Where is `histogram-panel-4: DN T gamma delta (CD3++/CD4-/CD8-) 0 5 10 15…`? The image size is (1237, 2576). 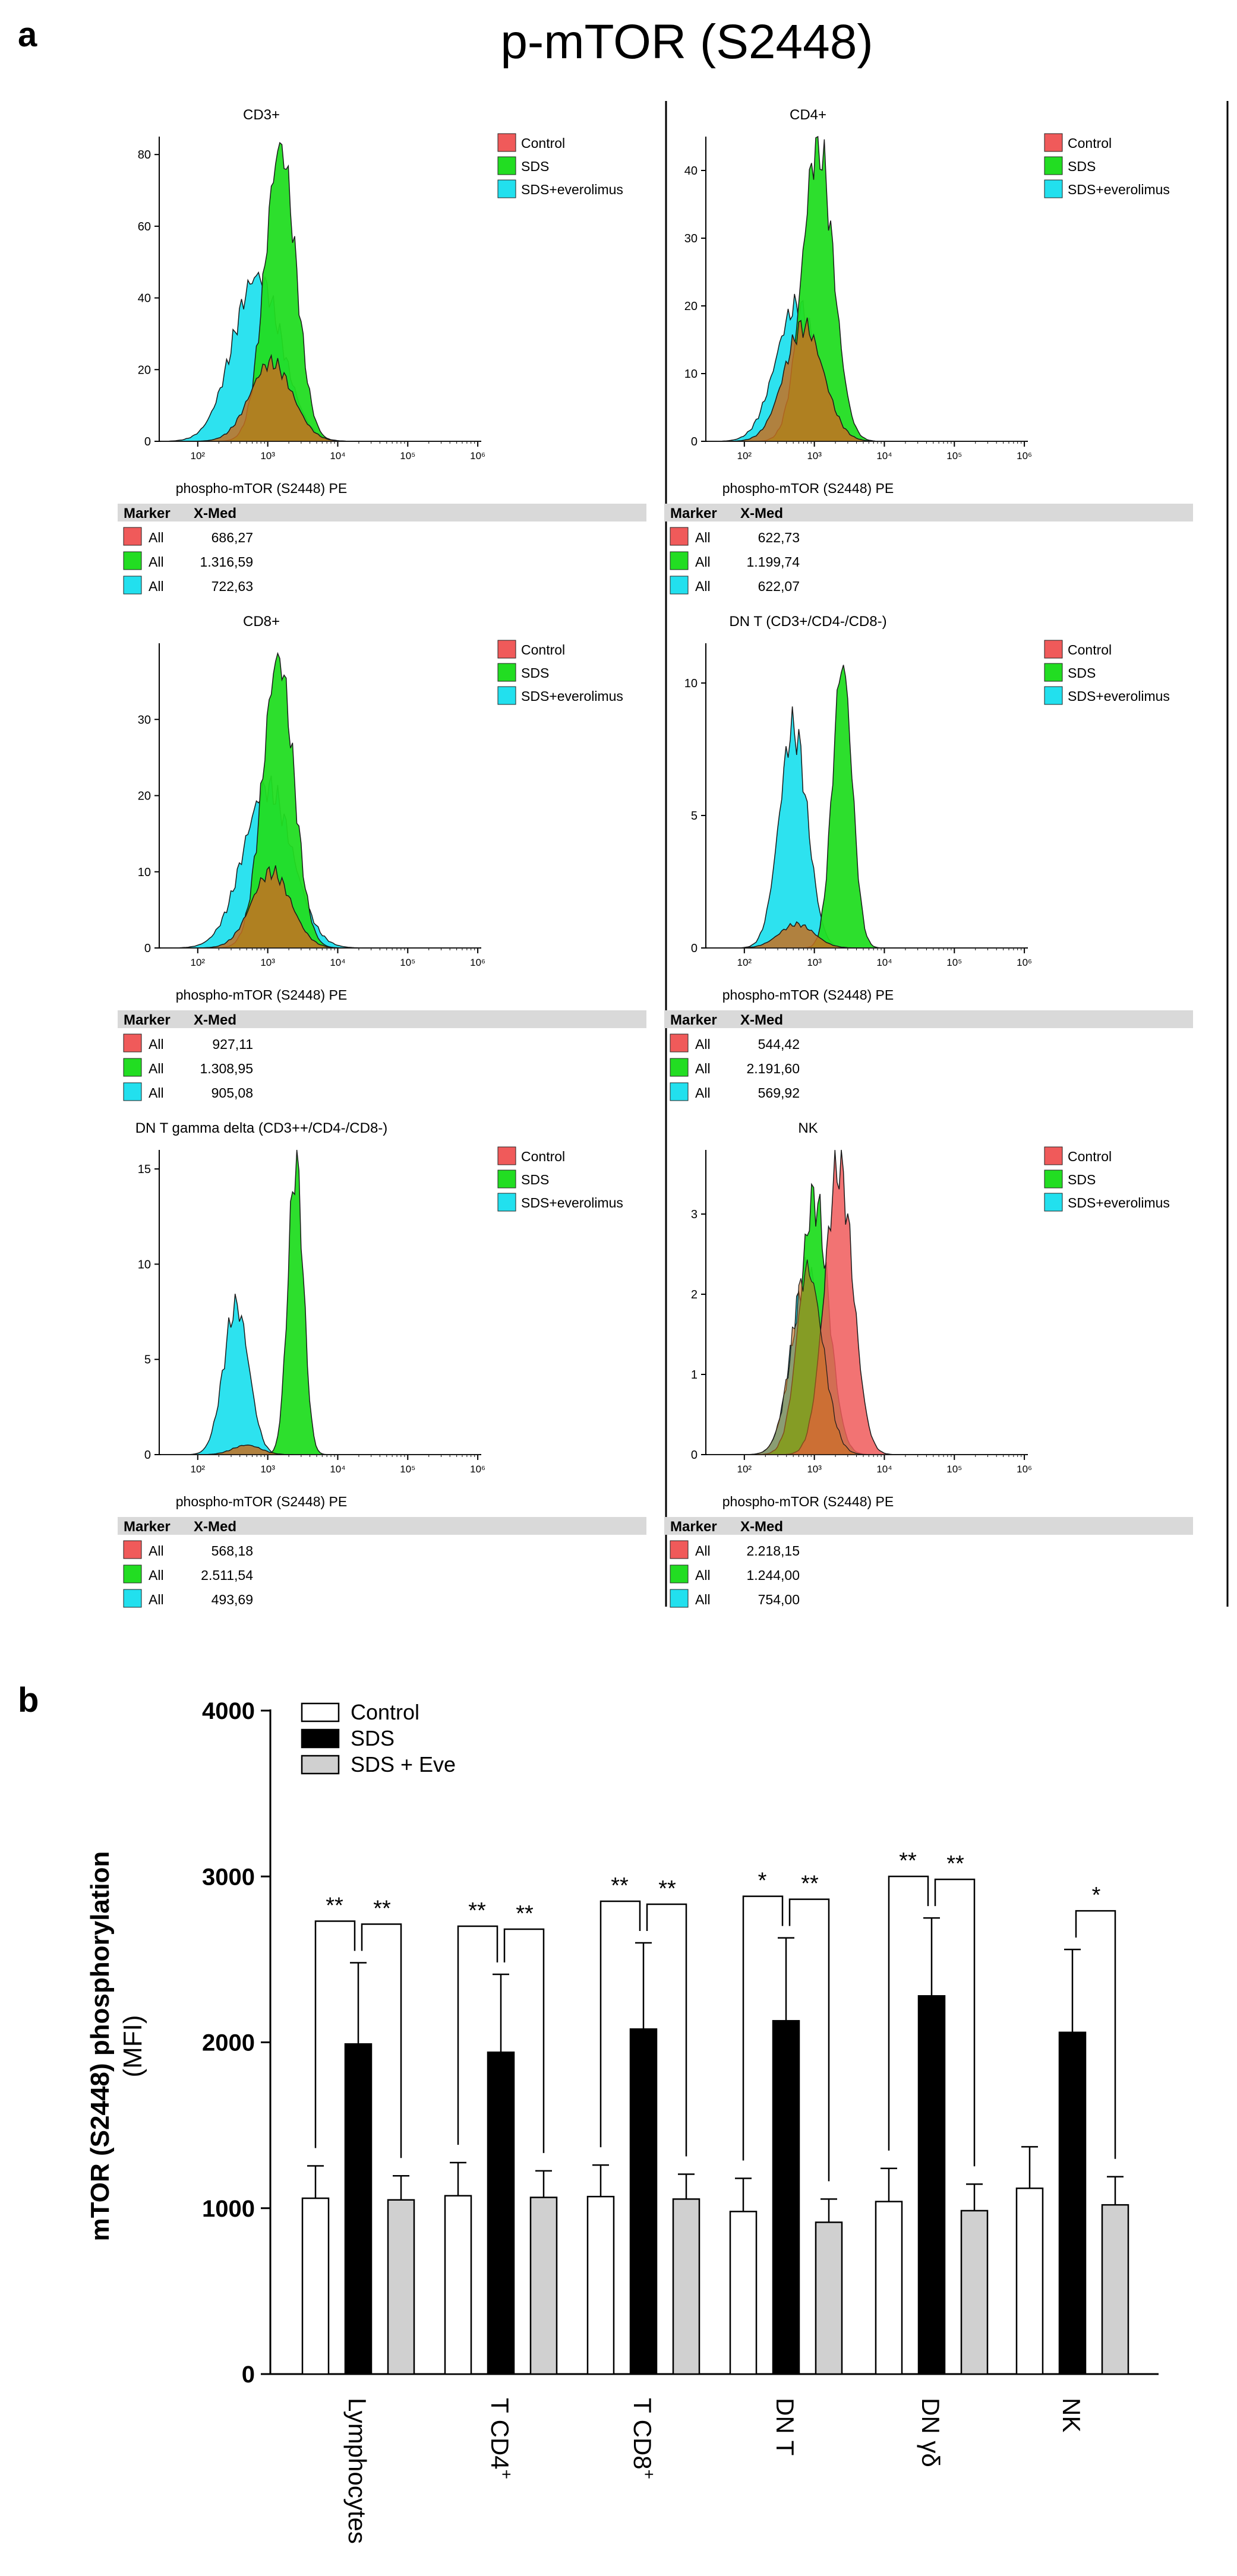 histogram-panel-4: DN T gamma delta (CD3++/CD4-/CD8-) 0 5 10 15… is located at coordinates (382, 1364).